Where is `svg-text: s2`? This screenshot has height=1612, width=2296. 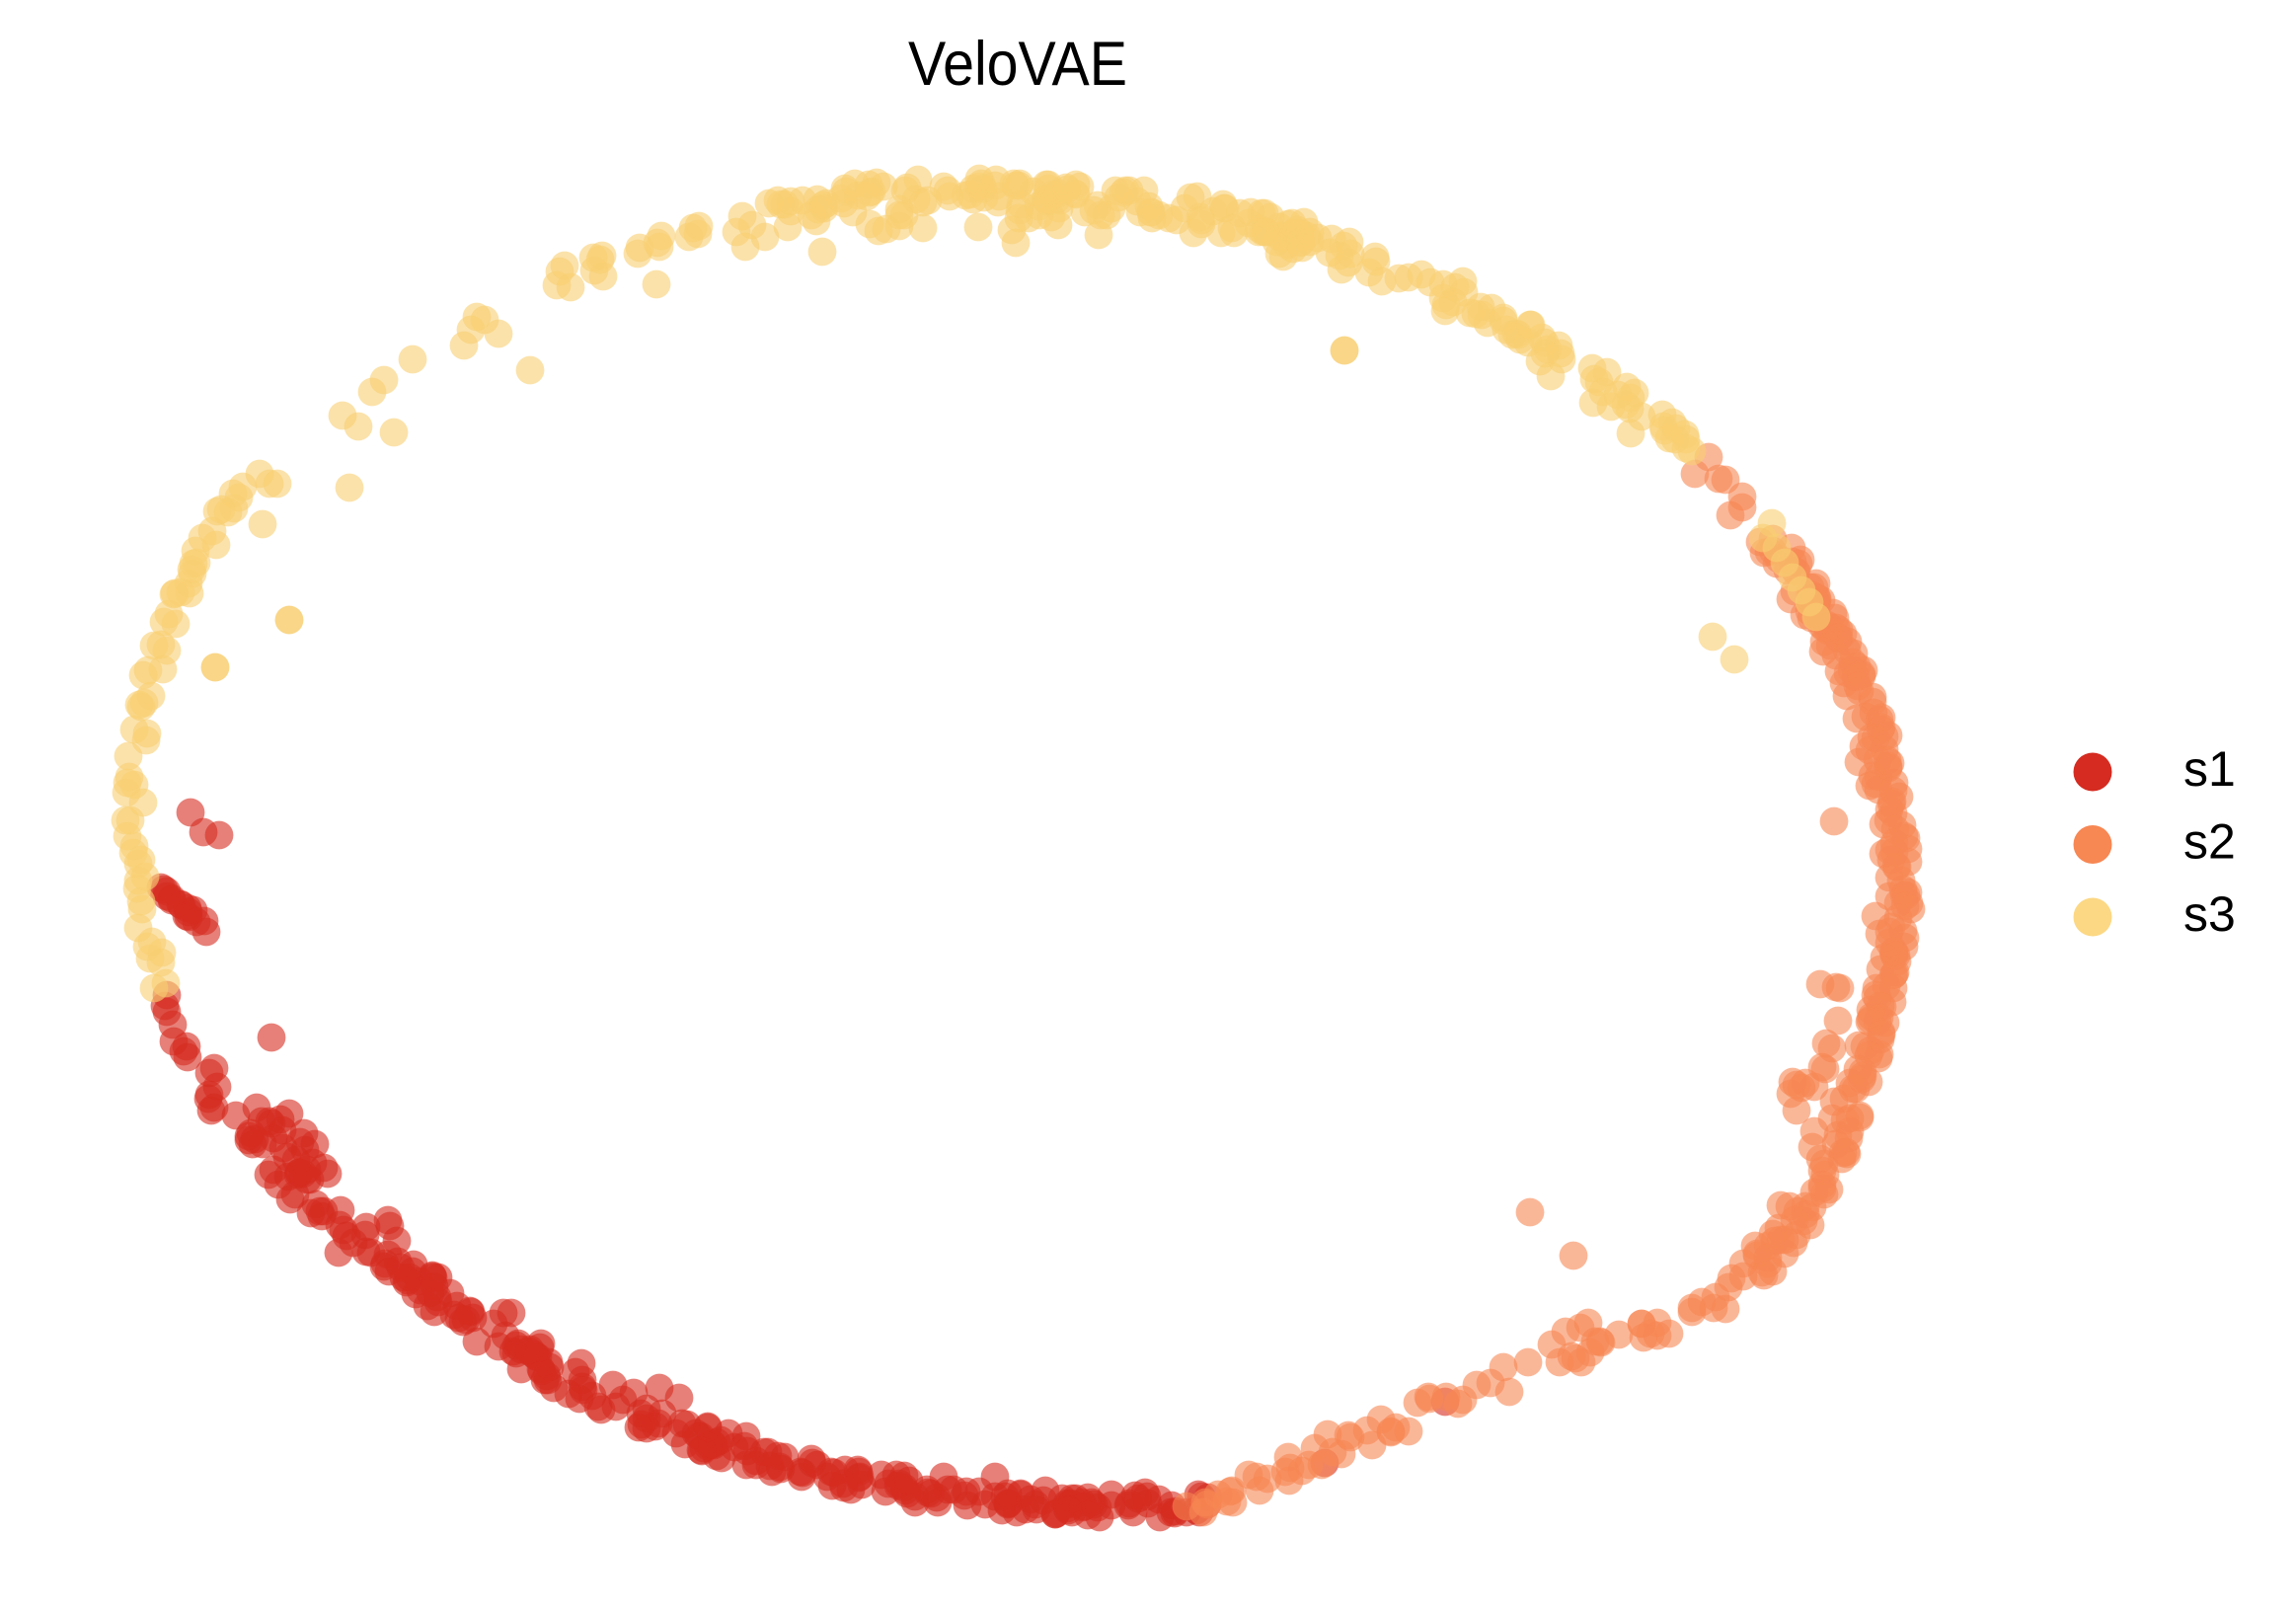 svg-text: s2 is located at coordinates (2209, 842).